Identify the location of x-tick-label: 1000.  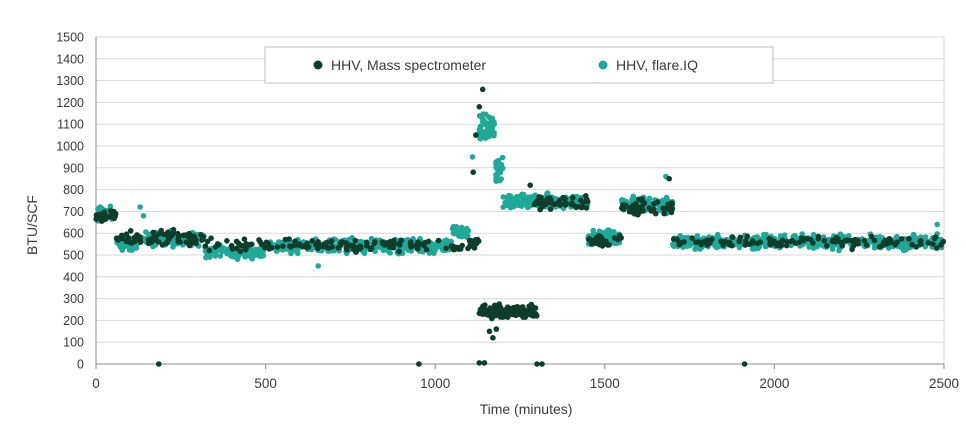
(435, 383).